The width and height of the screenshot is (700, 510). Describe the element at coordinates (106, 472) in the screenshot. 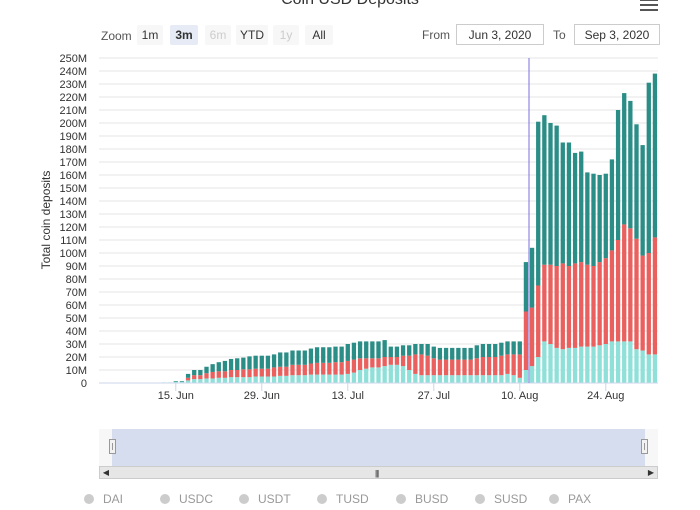

I see `scroll-left-arrow-icon: ◀` at that location.